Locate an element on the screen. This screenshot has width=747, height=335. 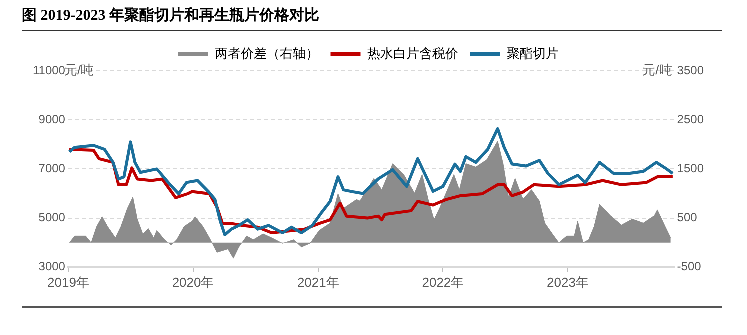
y-axis-title: 元/吨 is located at coordinates (79, 70).